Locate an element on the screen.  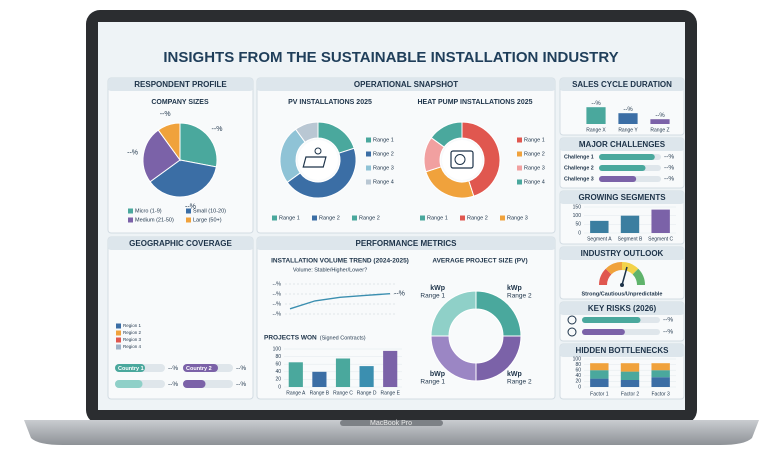
y-tick-label: 60 is located at coordinates (278, 365).